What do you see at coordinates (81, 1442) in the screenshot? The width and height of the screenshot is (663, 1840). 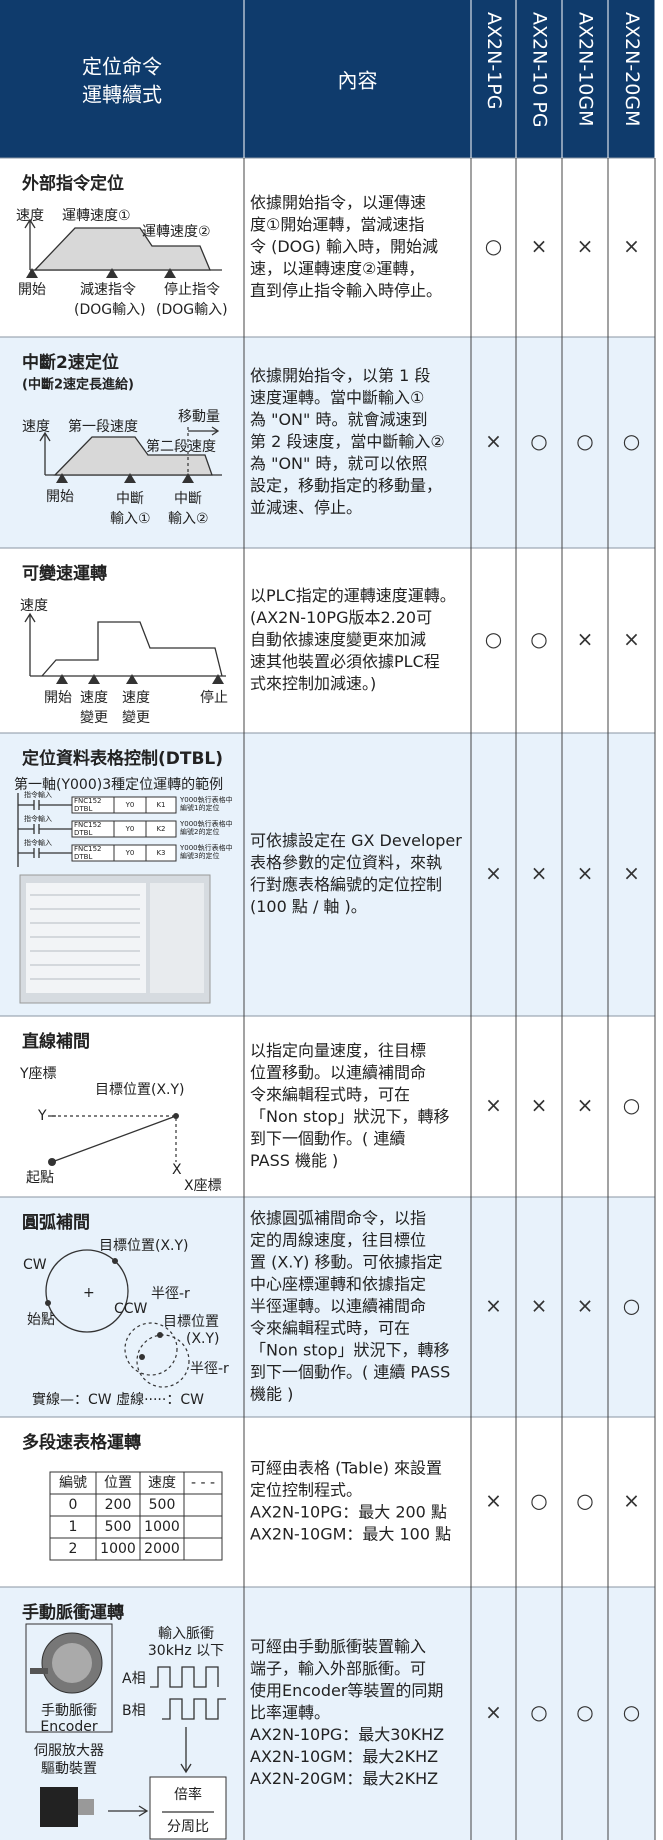 I see `row-title: 多段速表格運轉` at bounding box center [81, 1442].